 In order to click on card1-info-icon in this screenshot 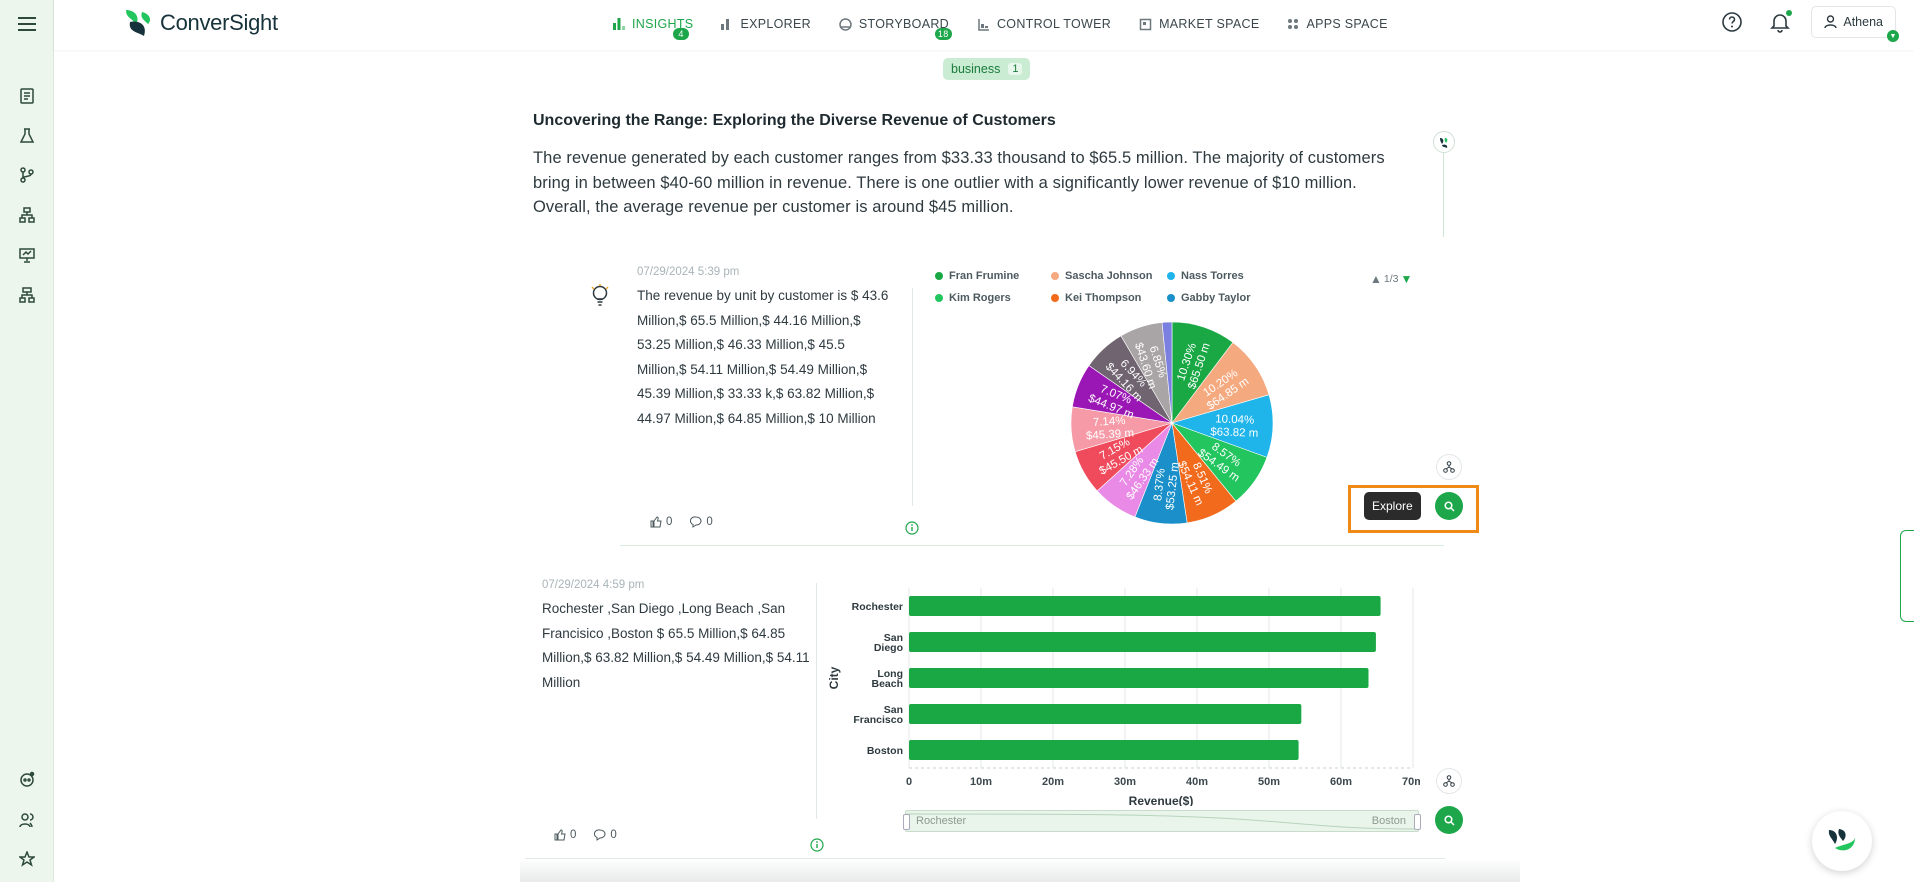, I will do `click(912, 530)`.